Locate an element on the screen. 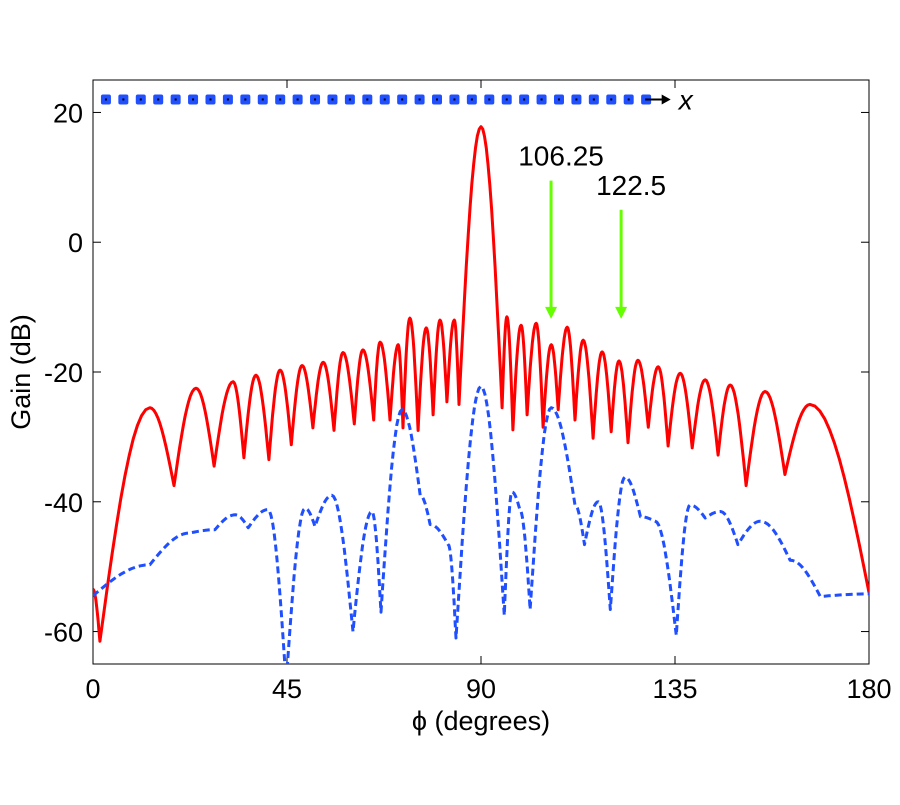 The image size is (900, 805). x-direction-label: x is located at coordinates (685, 99).